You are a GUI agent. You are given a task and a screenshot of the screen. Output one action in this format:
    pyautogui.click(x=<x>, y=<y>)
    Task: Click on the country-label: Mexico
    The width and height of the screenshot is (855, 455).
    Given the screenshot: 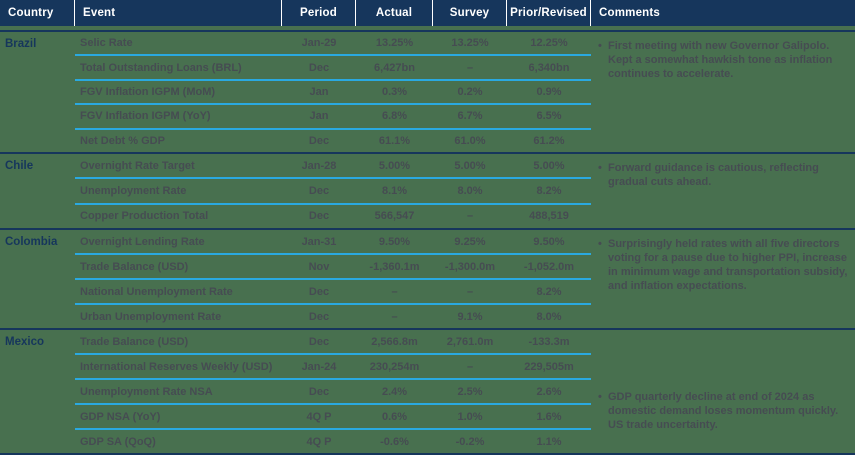 What is the action you would take?
    pyautogui.click(x=24, y=342)
    